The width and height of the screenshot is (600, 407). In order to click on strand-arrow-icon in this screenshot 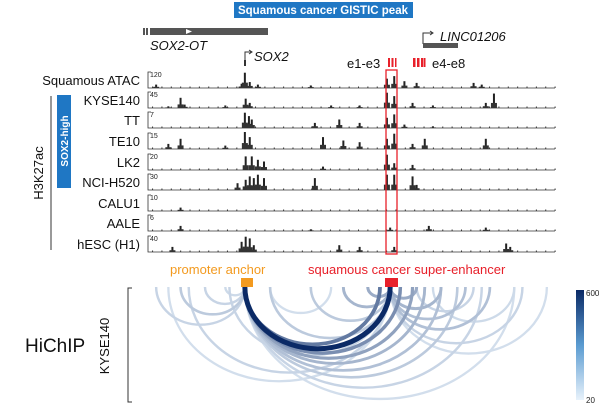, I will do `click(189, 31)`.